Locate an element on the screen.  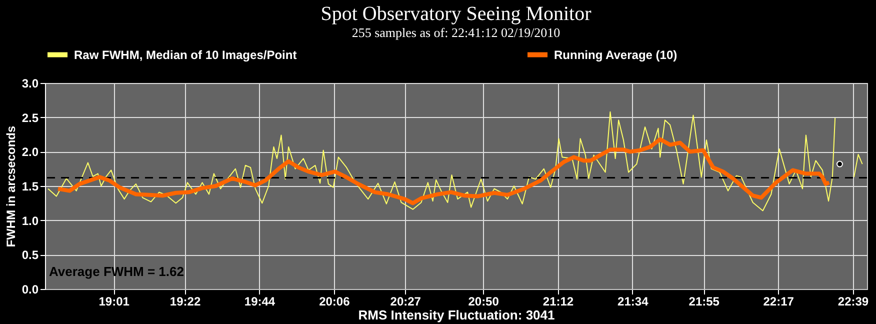
y-tick-label: 1.5 is located at coordinates (30, 187).